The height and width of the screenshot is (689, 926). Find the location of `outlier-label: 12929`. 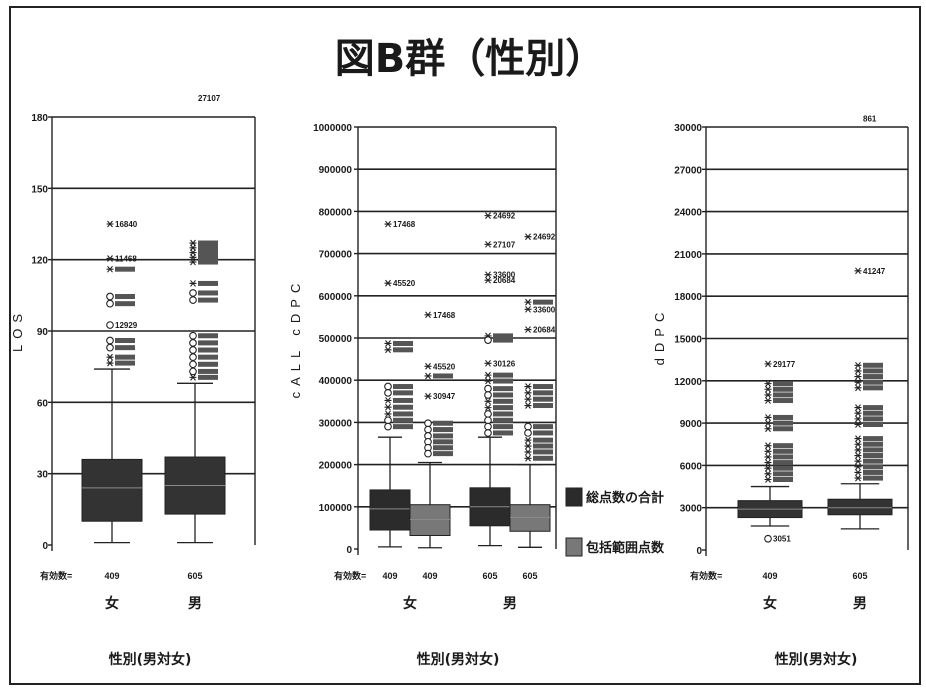

outlier-label: 12929 is located at coordinates (126, 325).